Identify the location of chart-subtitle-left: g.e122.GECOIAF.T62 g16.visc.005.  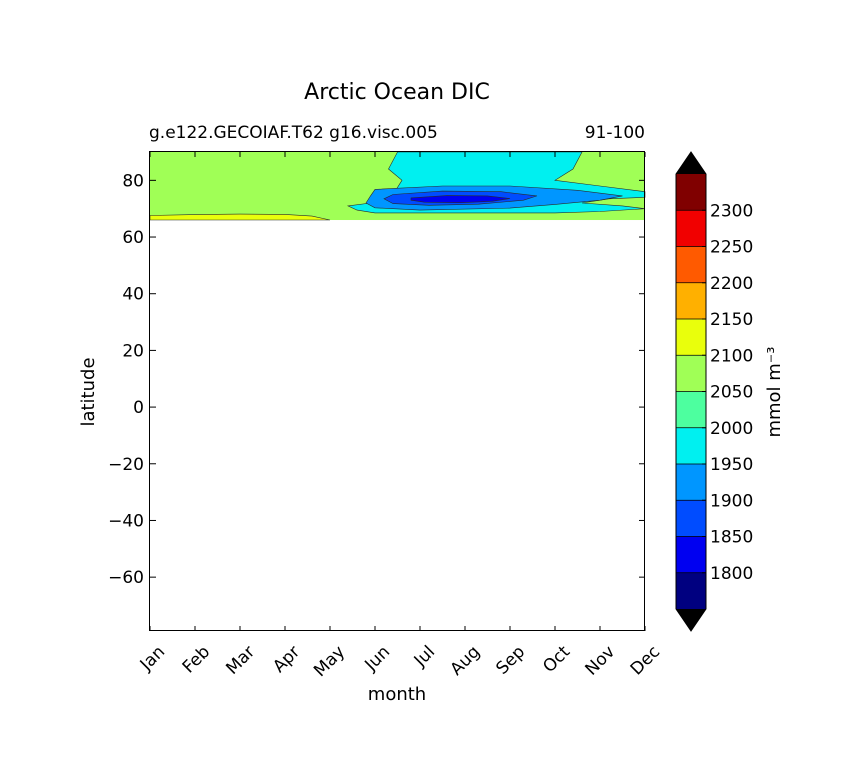
(293, 133).